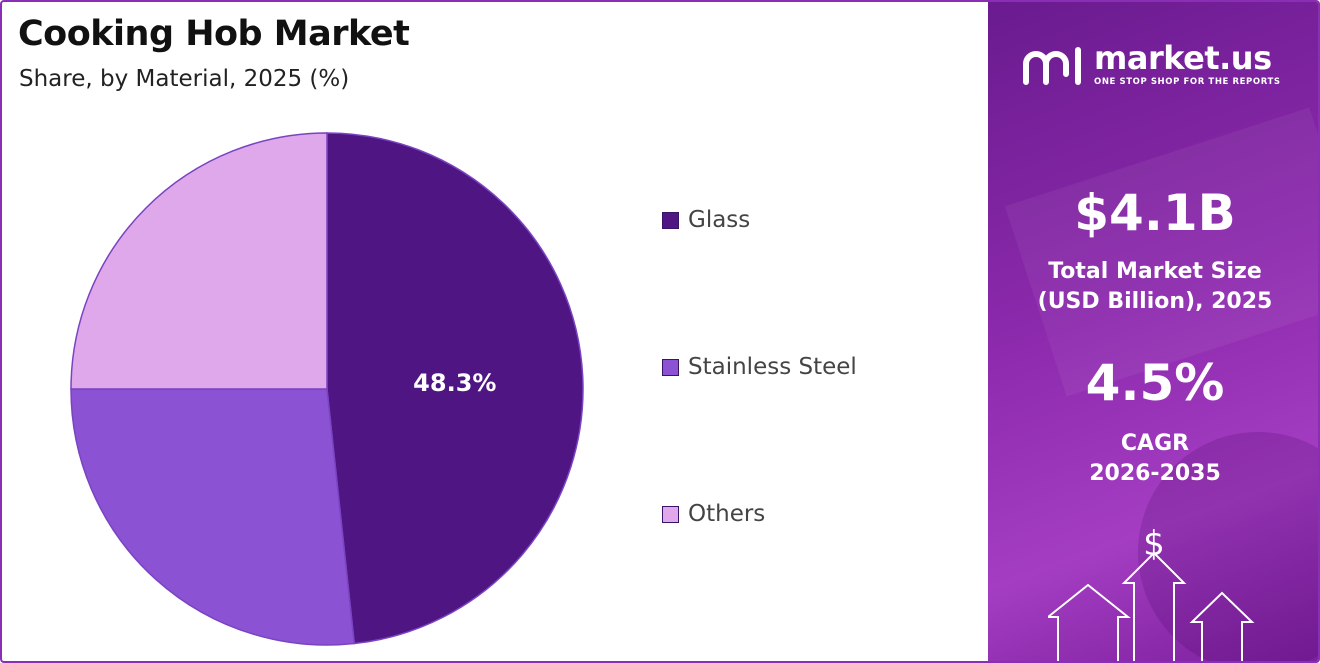 This screenshot has width=1320, height=663. I want to click on dollar-arrows-icon: $, so click(1151, 592).